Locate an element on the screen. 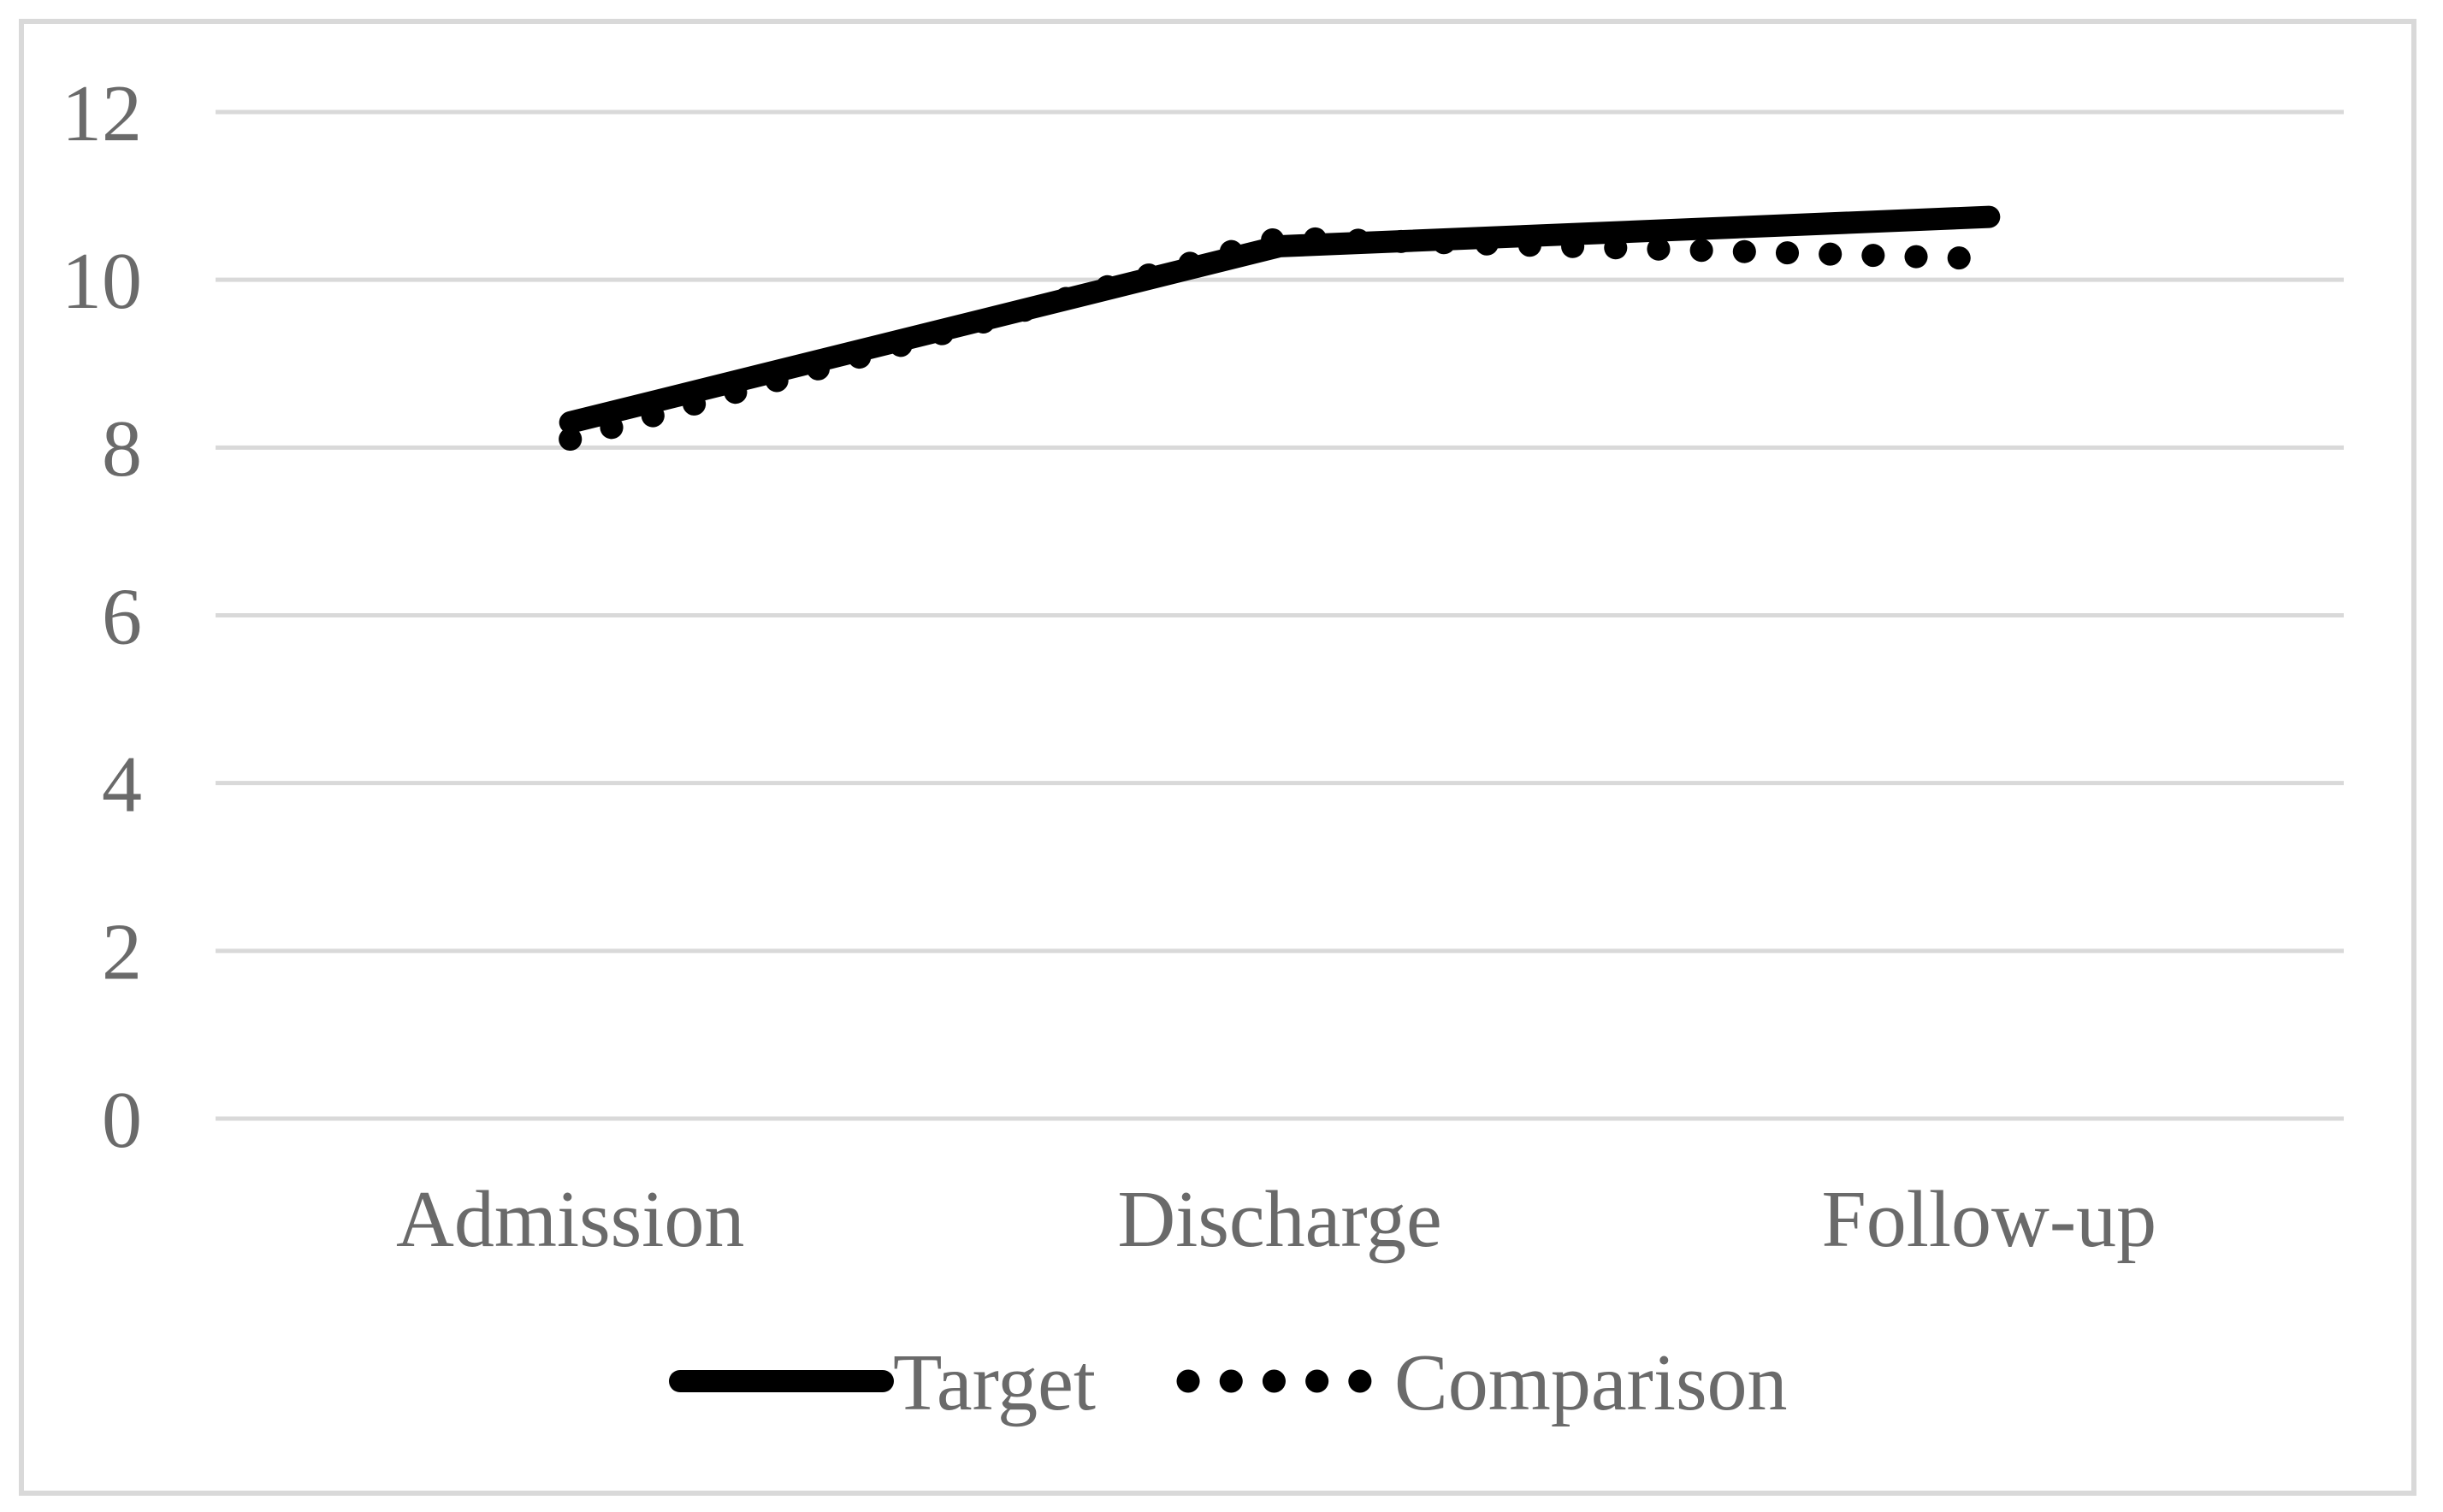 The image size is (2443, 1512). y-axis-tick-label: 12 is located at coordinates (102, 113).